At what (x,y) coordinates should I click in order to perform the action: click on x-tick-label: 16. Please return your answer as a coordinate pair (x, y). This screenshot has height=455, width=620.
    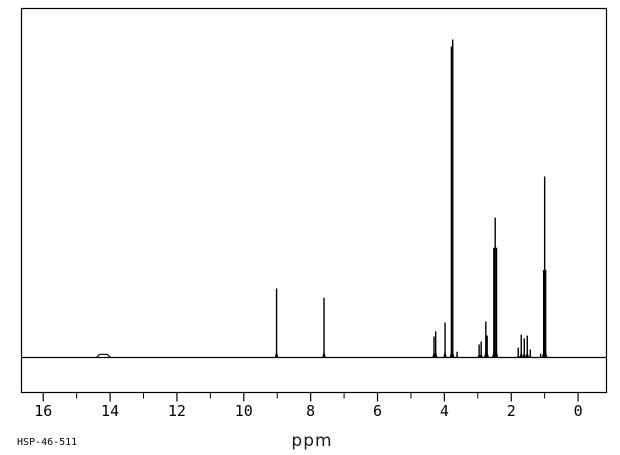
    Looking at the image, I should click on (43, 411).